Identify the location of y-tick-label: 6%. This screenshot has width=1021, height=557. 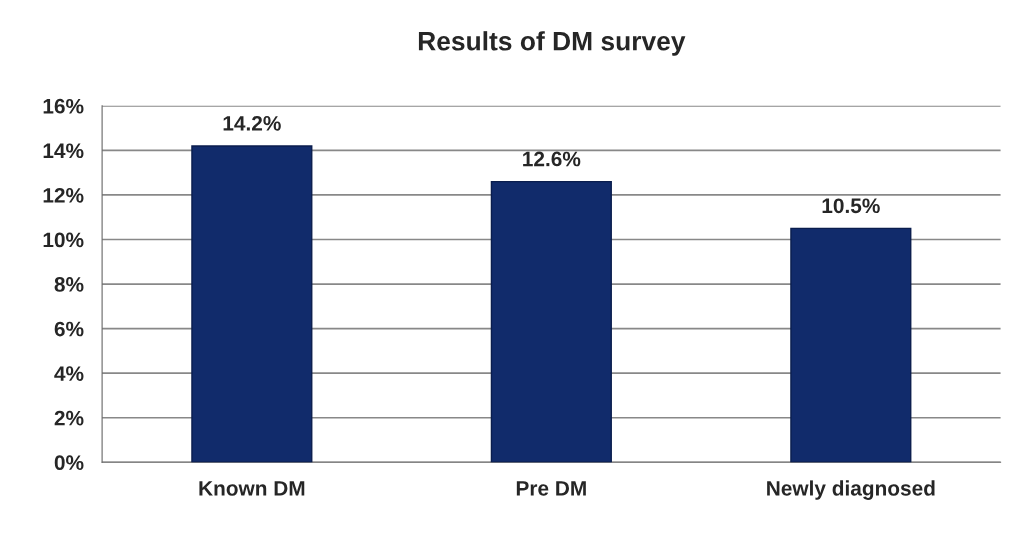
(69, 329).